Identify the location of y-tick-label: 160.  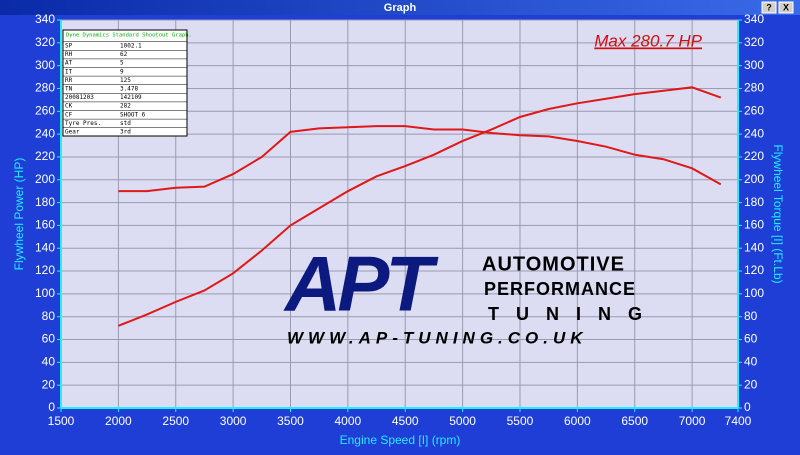
(45, 225).